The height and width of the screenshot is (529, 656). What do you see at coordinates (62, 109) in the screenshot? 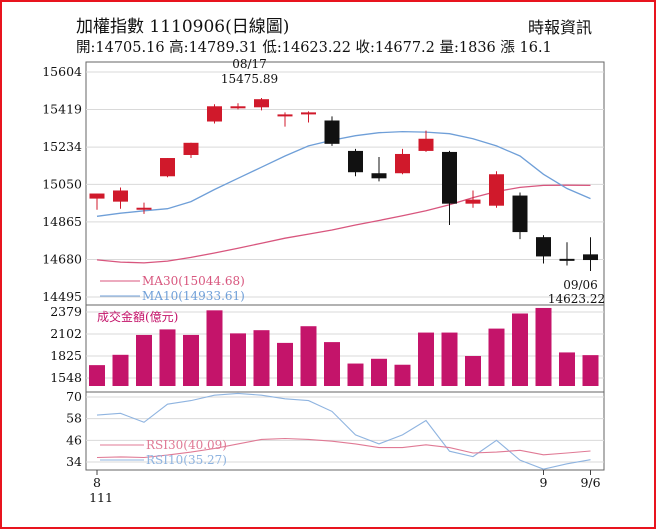
I see `price-tick-label: 15419` at bounding box center [62, 109].